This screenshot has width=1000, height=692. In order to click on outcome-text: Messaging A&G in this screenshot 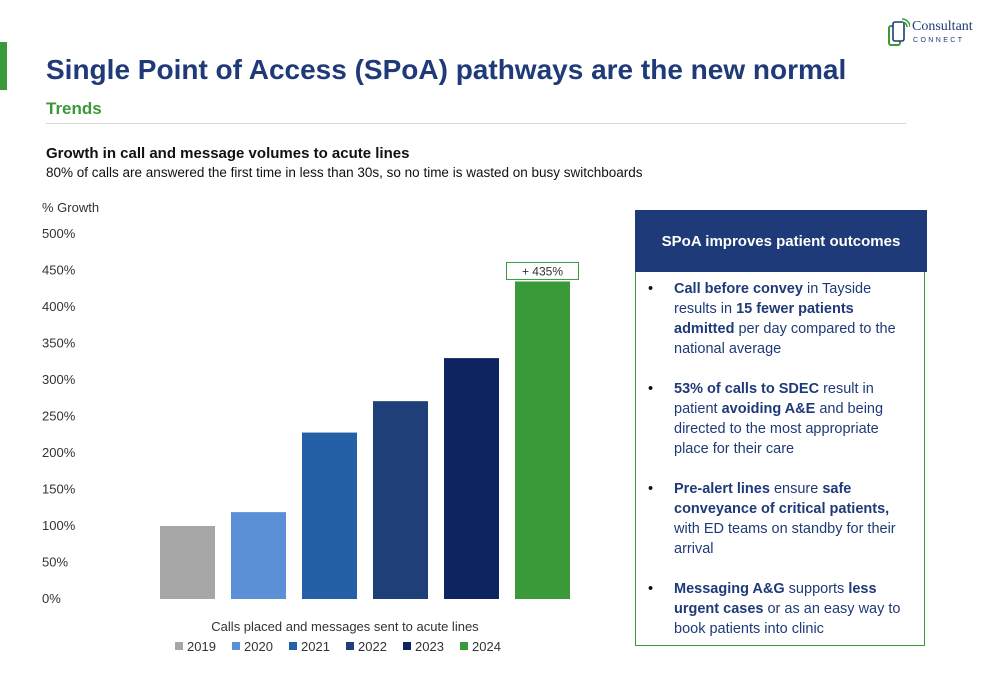, I will do `click(729, 589)`.